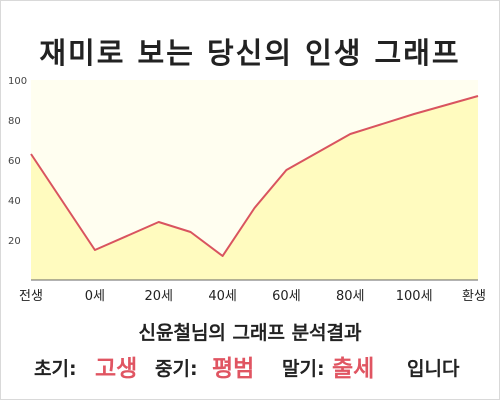 This screenshot has width=500, height=400. What do you see at coordinates (350, 296) in the screenshot?
I see `x-tick-label: 80세` at bounding box center [350, 296].